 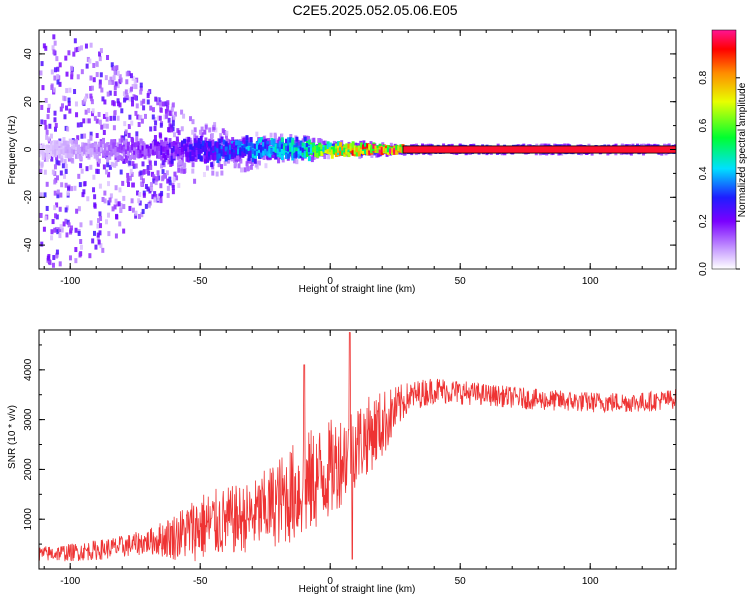 What do you see at coordinates (28, 369) in the screenshot?
I see `y-tick-label: 4000` at bounding box center [28, 369].